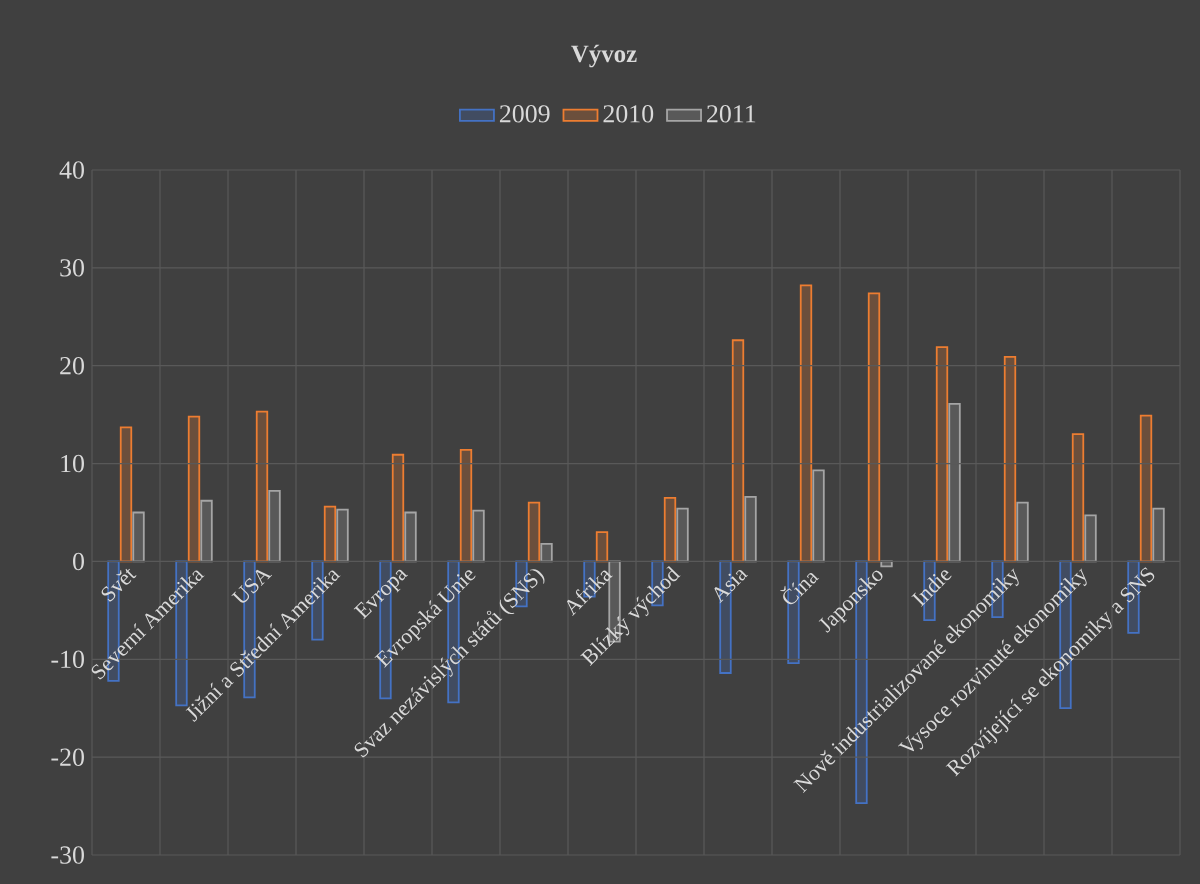 The image size is (1200, 884). I want to click on y-tick-label: -30, so click(67, 855).